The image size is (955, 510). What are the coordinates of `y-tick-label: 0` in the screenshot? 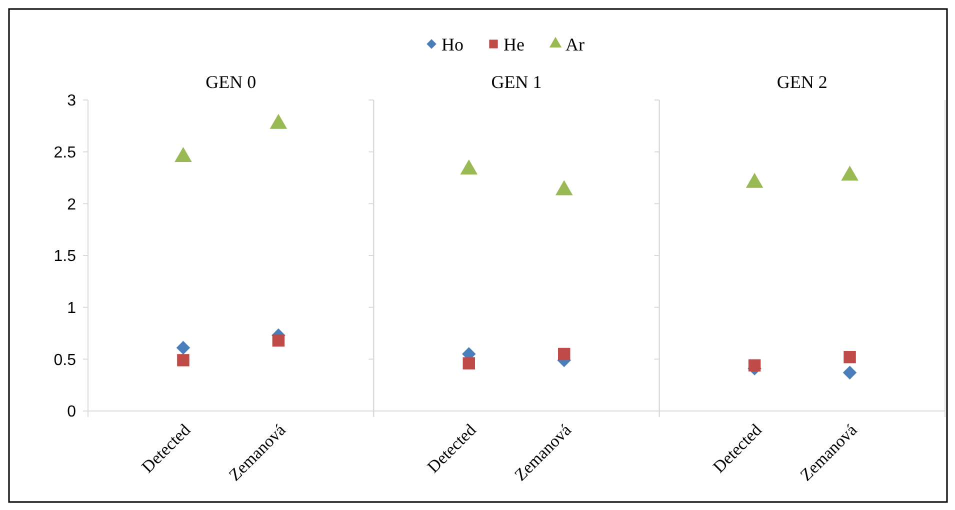 It's located at (71, 412).